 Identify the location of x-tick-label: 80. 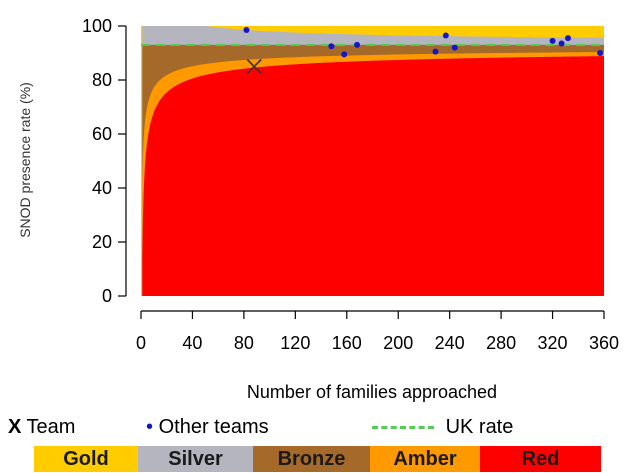
(244, 343).